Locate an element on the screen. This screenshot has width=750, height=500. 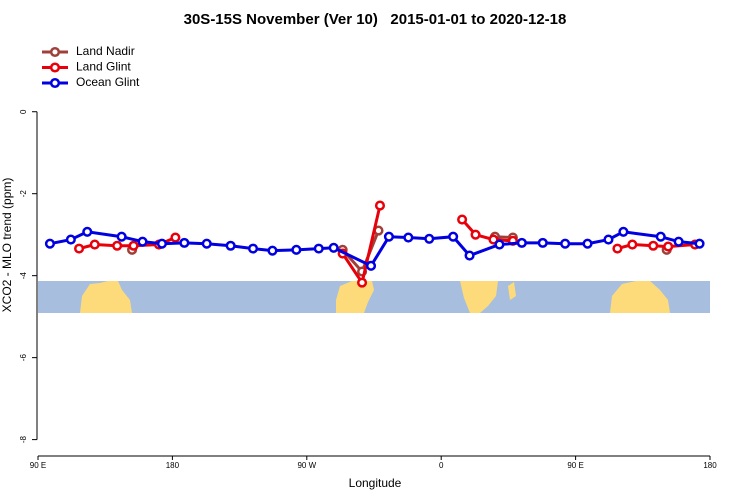
y-tick-label: -4 is located at coordinates (23, 276).